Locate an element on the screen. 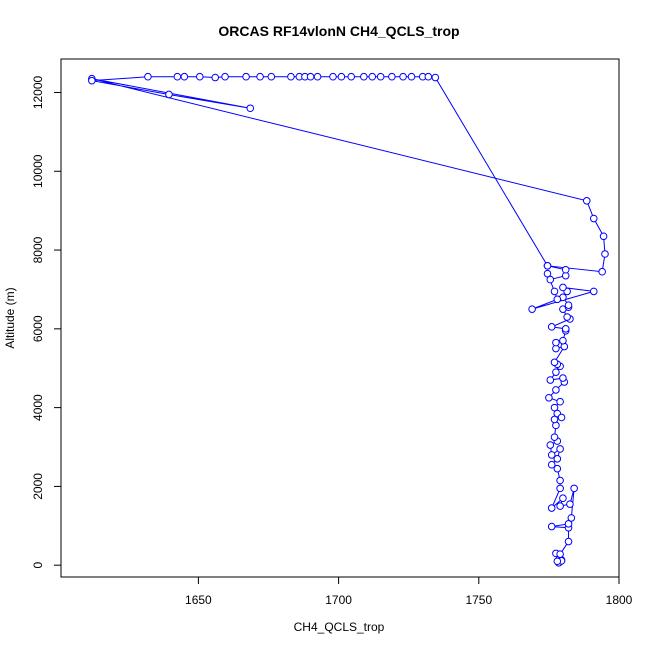  x-tick-label: 1800 is located at coordinates (619, 600).